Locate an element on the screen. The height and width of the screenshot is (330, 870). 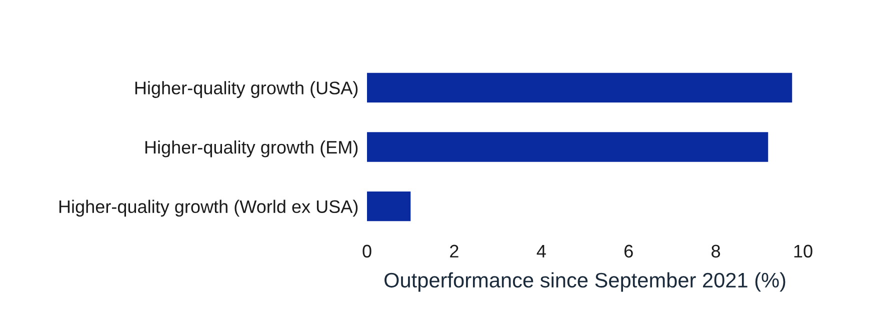
x-tick-label: 10 is located at coordinates (803, 251).